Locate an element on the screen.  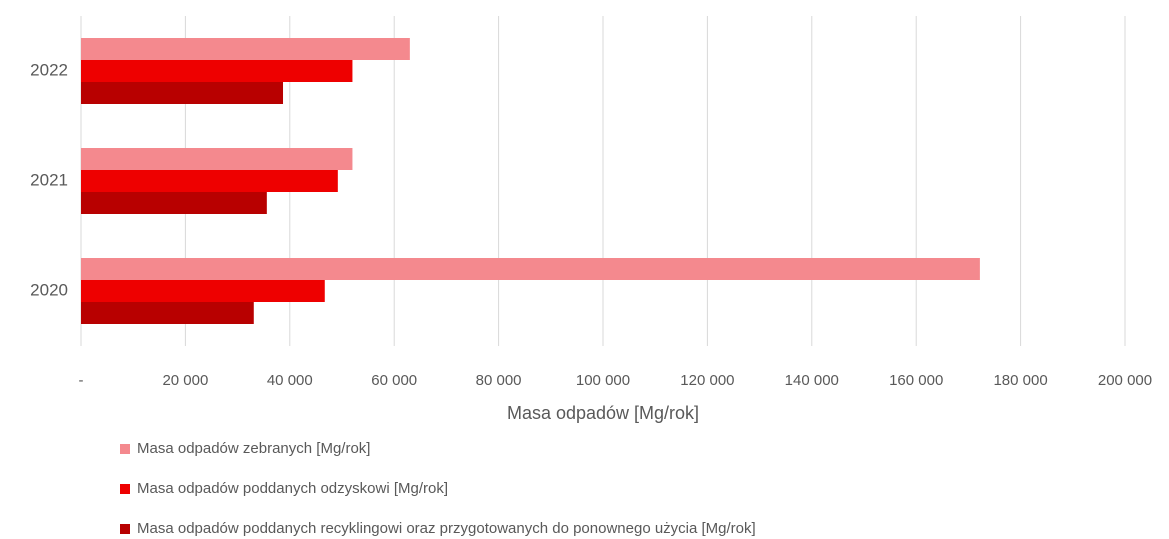
x-tick-label: 200 000 is located at coordinates (1125, 380).